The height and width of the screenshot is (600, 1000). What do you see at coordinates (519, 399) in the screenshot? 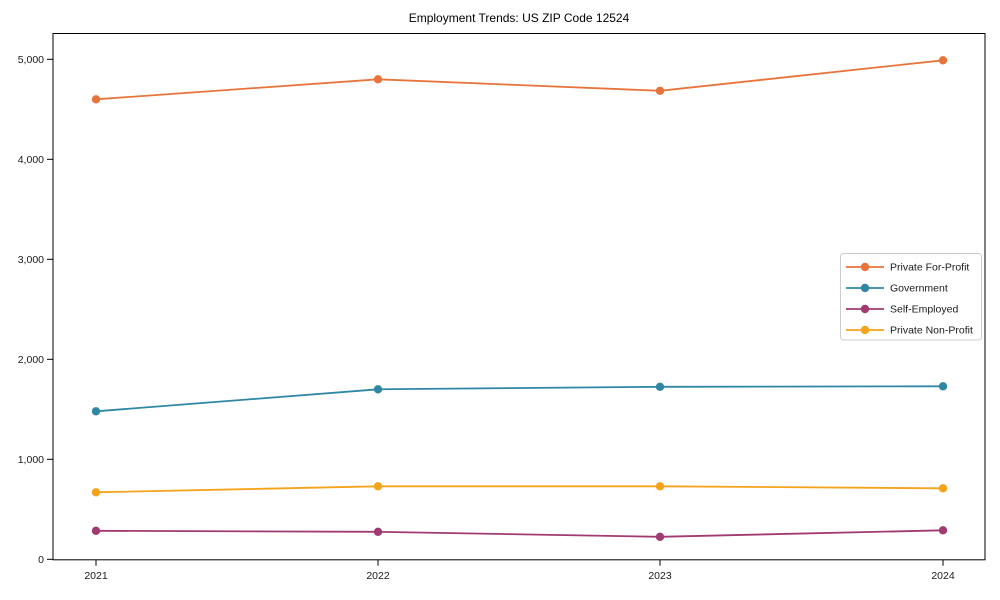
I see `series-line-government` at bounding box center [519, 399].